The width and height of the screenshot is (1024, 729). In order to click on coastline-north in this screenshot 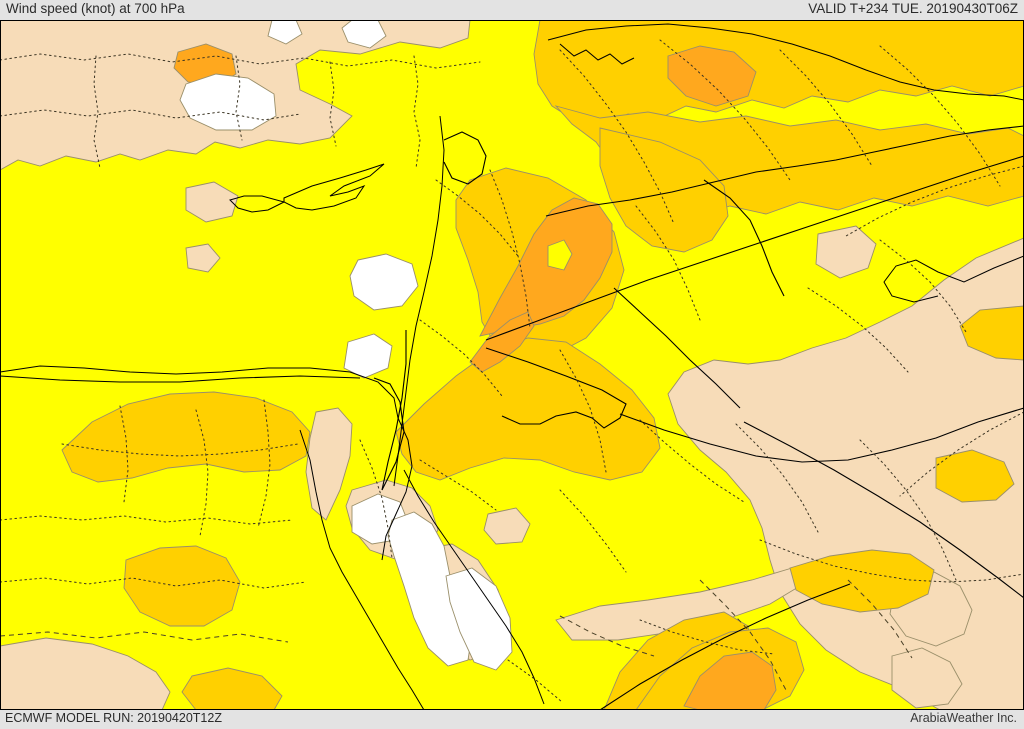, I will do `click(785, 62)`.